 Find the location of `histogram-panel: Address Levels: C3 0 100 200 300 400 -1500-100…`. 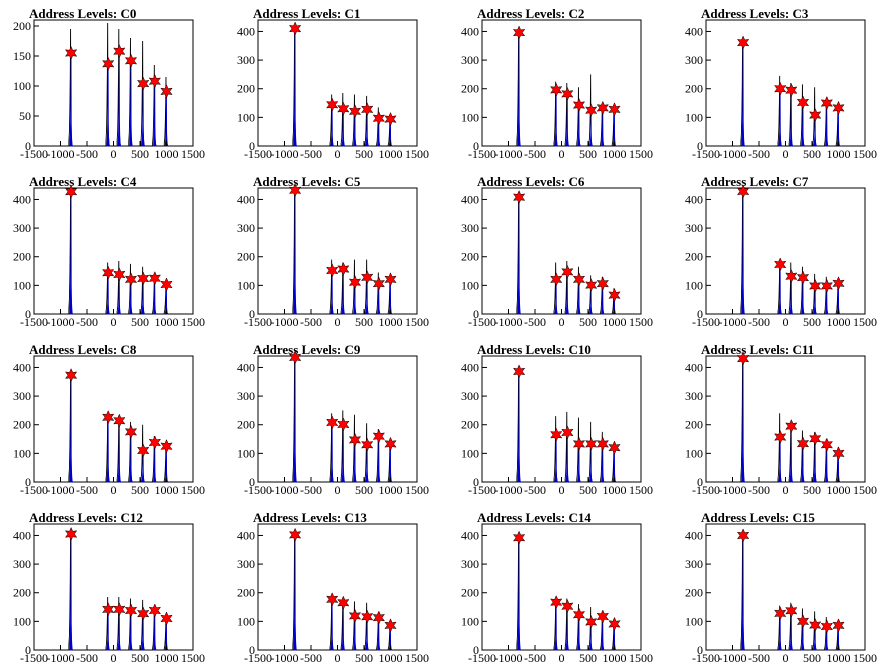

histogram-panel: Address Levels: C3 0 100 200 300 400 -1500-100… is located at coordinates (781, 83).